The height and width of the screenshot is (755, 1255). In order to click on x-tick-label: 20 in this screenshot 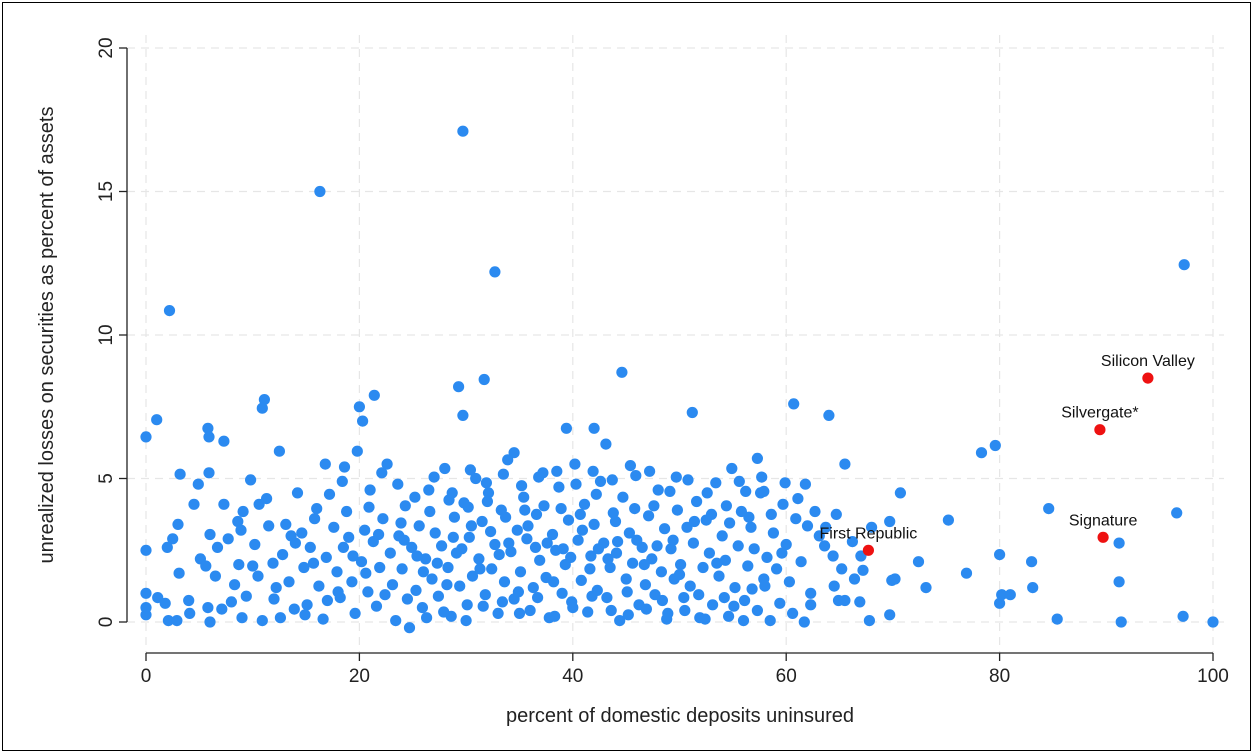, I will do `click(359, 676)`.